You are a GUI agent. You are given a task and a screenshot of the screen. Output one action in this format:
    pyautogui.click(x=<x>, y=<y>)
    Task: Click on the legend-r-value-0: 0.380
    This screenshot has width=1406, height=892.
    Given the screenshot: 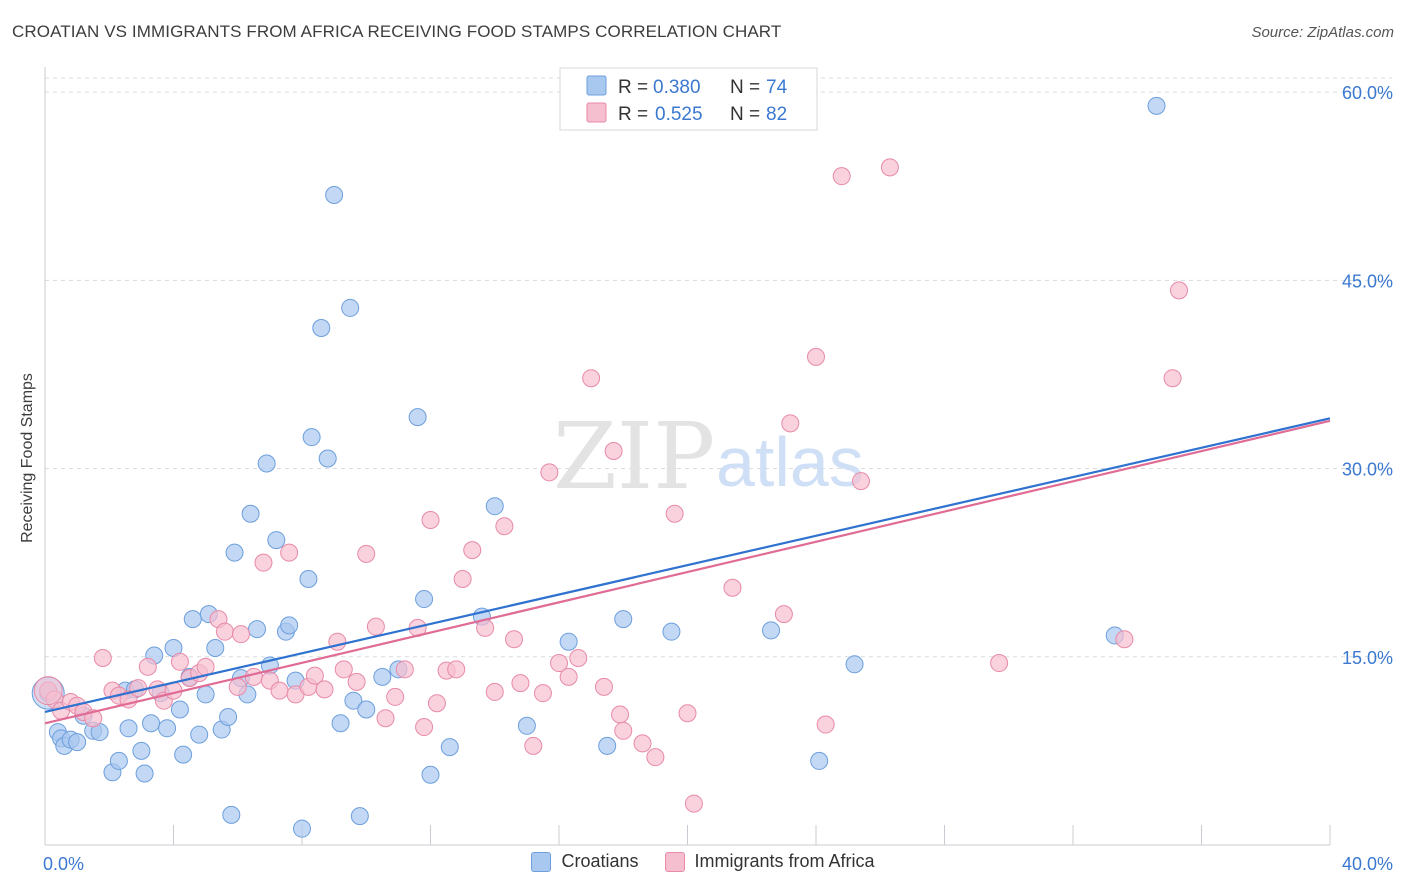 What is the action you would take?
    pyautogui.click(x=677, y=87)
    